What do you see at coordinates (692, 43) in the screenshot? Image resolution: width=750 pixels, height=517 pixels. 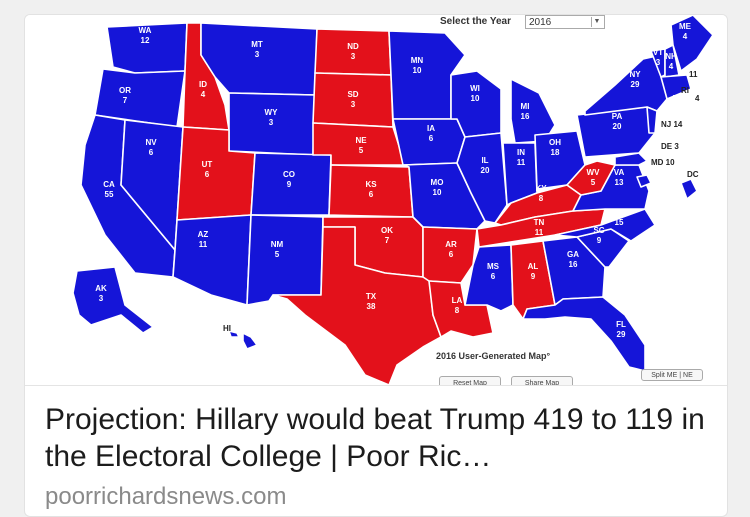 I see `state-me` at bounding box center [692, 43].